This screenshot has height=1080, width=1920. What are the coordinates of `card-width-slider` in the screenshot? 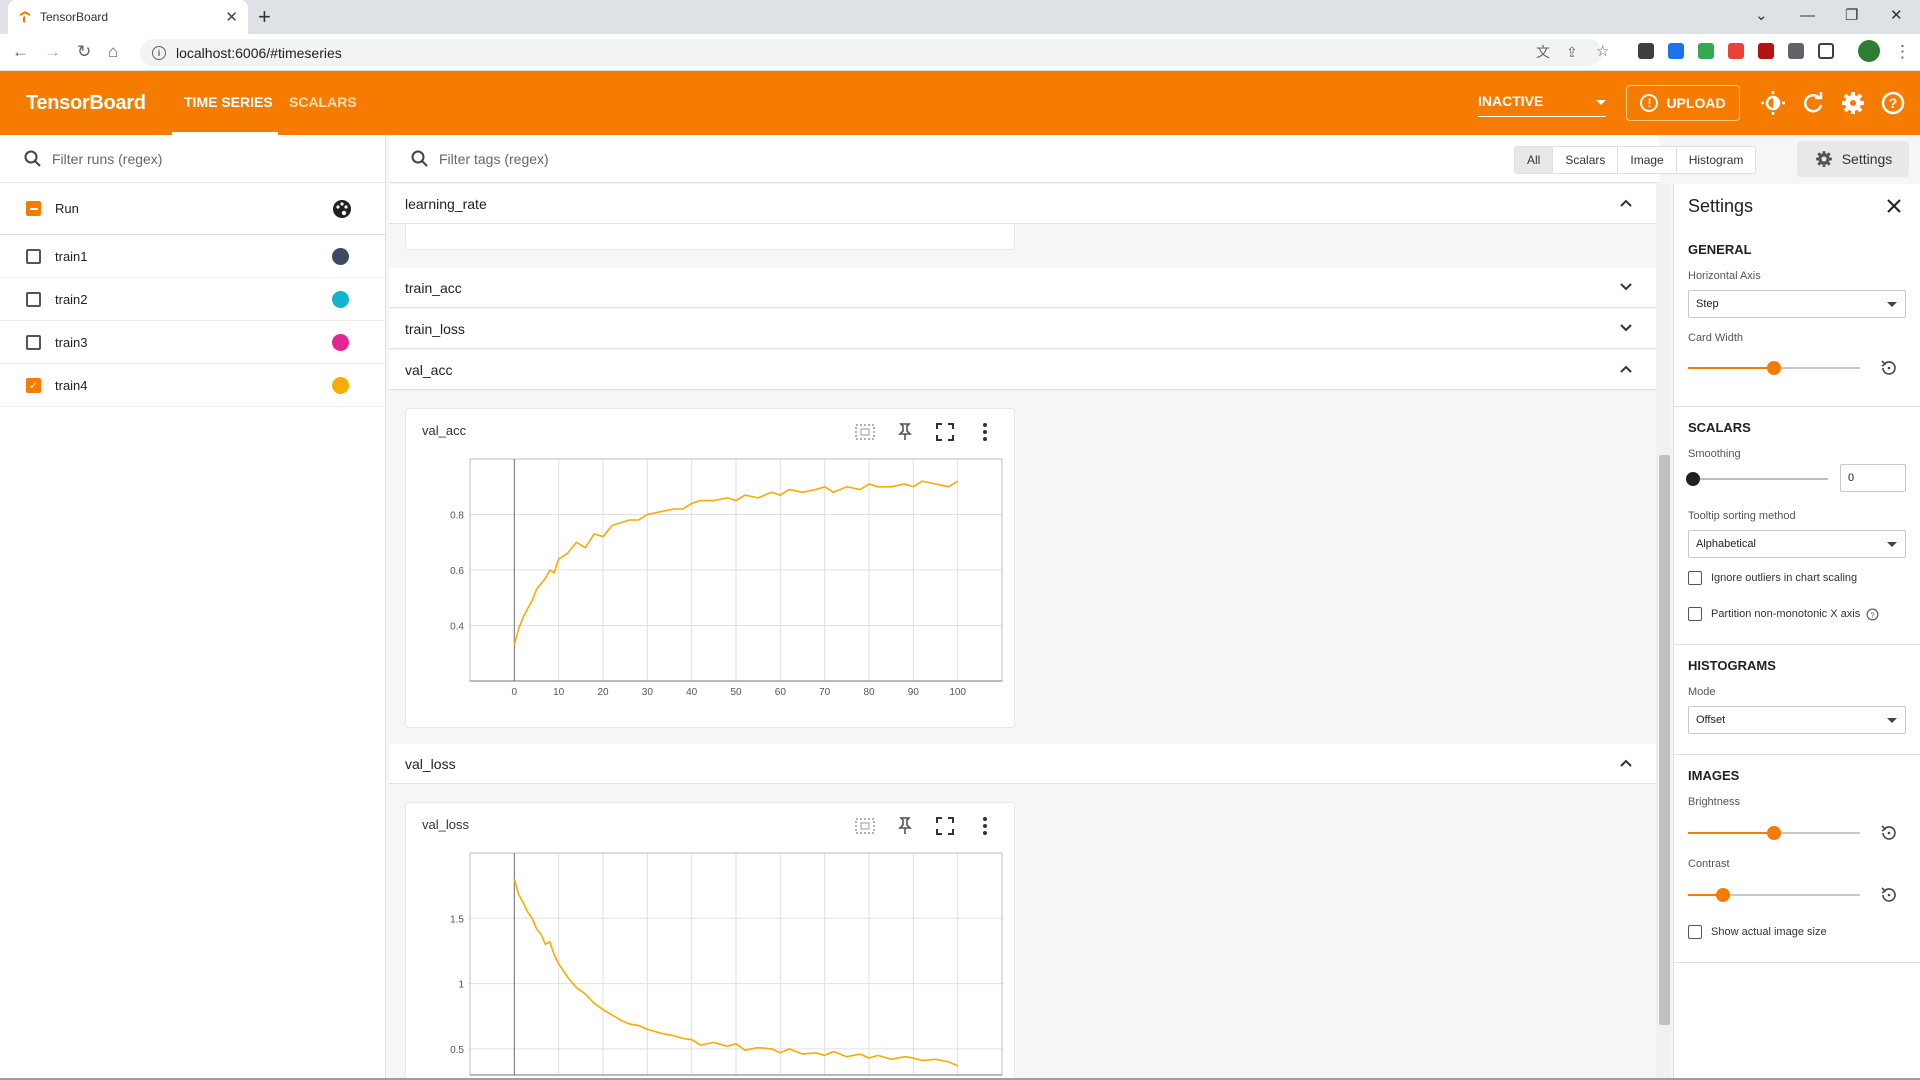 It's located at (1774, 368).